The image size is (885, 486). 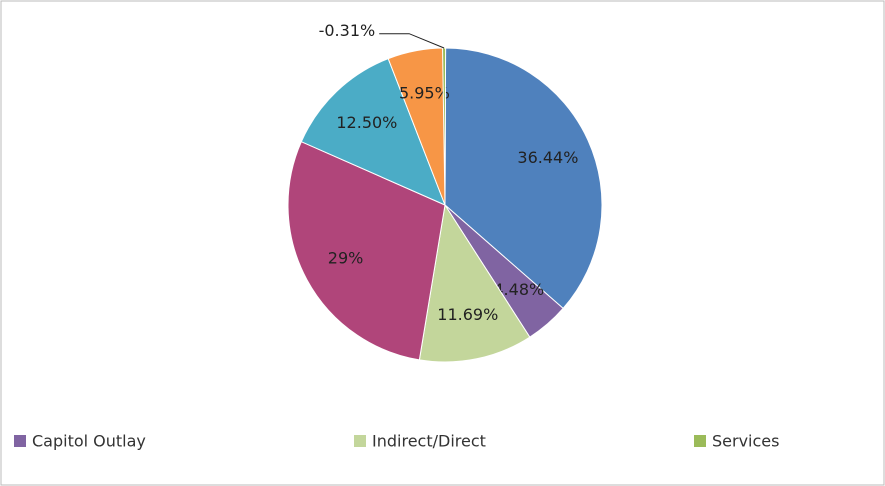 What do you see at coordinates (518, 289) in the screenshot?
I see `data-label: 4.48%` at bounding box center [518, 289].